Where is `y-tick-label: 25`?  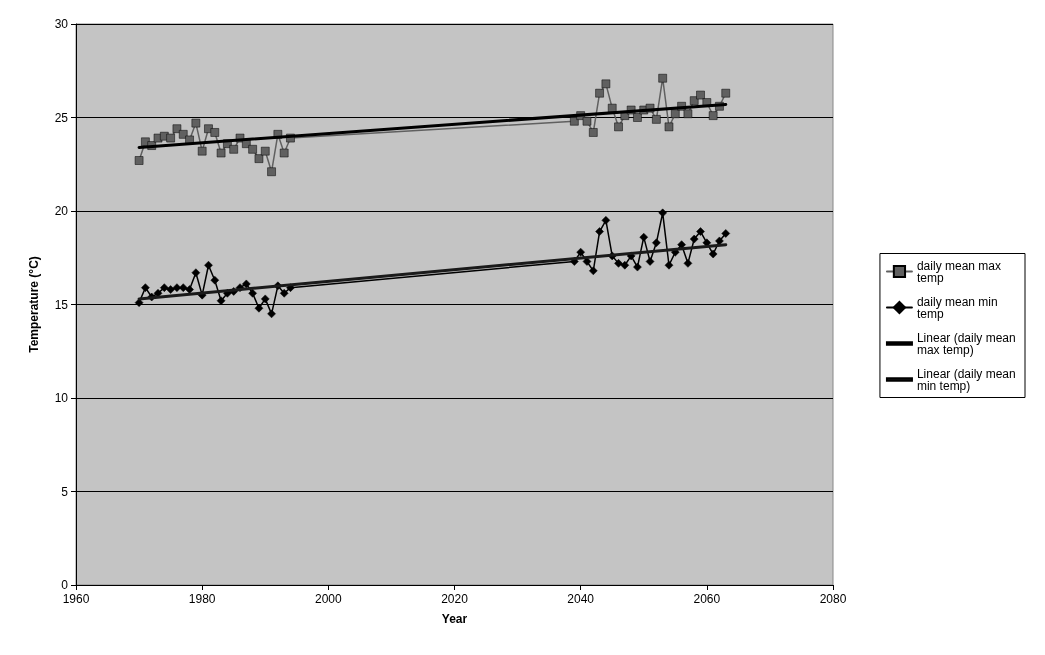
y-tick-label: 25 is located at coordinates (61, 117).